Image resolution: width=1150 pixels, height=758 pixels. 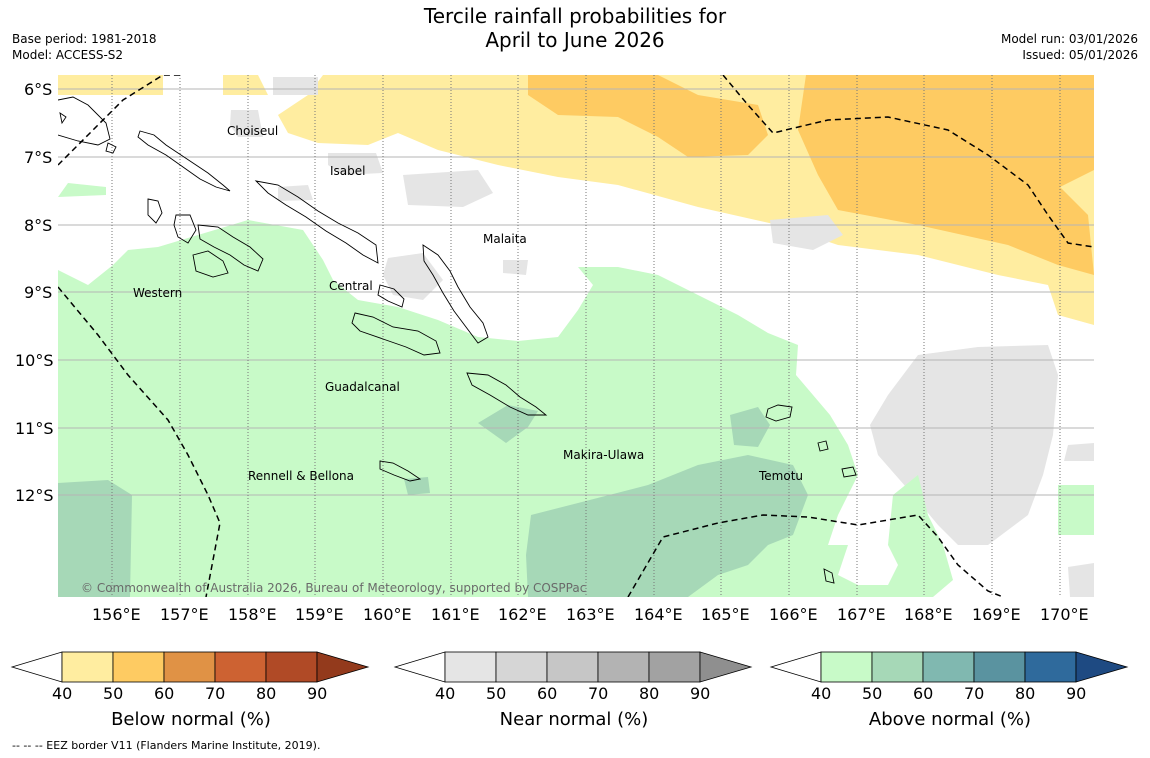 What do you see at coordinates (649, 693) in the screenshot?
I see `legend-near-tick-80: 80` at bounding box center [649, 693].